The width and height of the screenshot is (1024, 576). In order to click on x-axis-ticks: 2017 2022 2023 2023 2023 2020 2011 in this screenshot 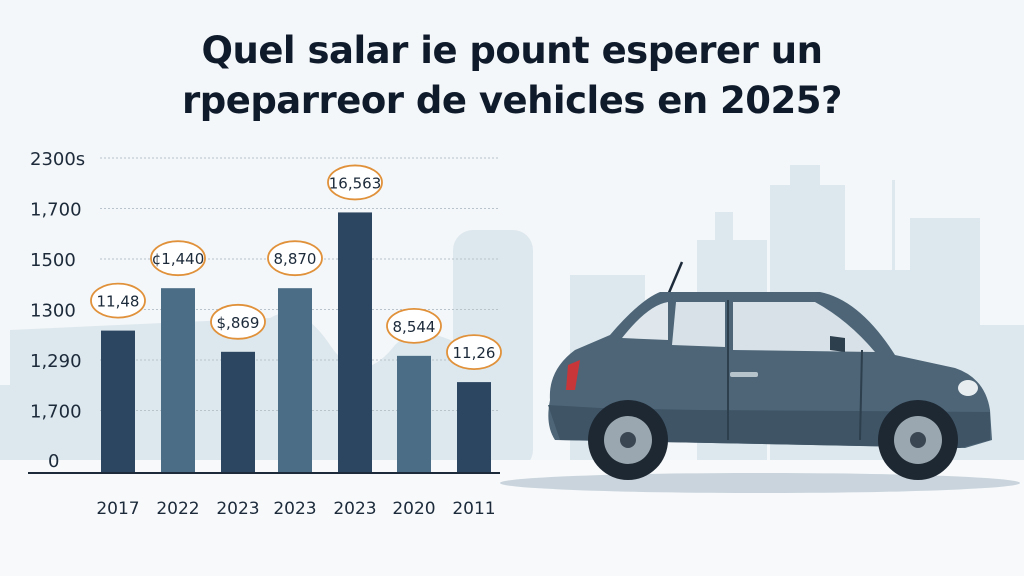, I will do `click(295, 509)`.